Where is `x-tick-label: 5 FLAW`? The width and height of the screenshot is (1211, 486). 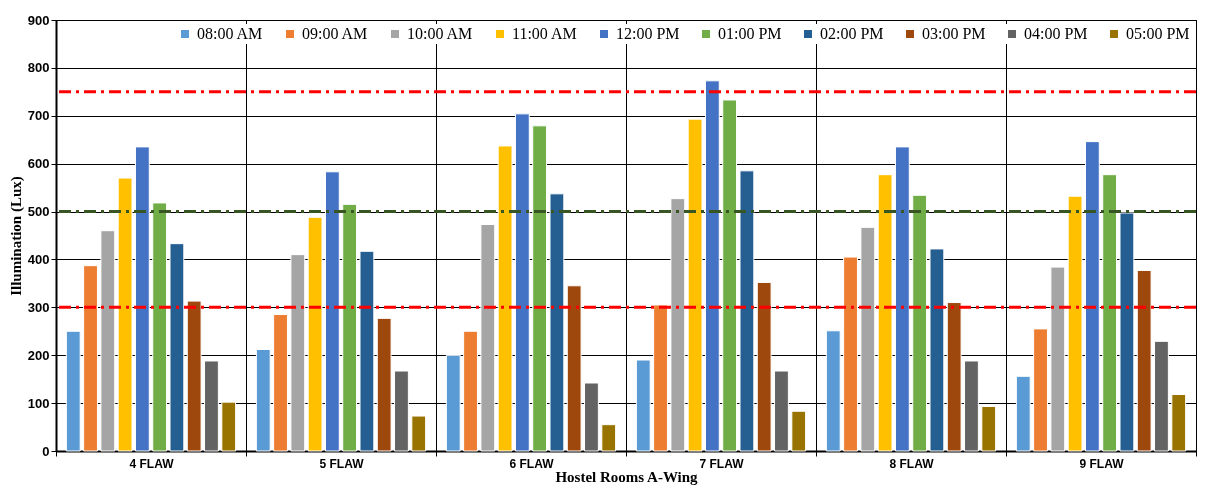 x-tick-label: 5 FLAW is located at coordinates (342, 463).